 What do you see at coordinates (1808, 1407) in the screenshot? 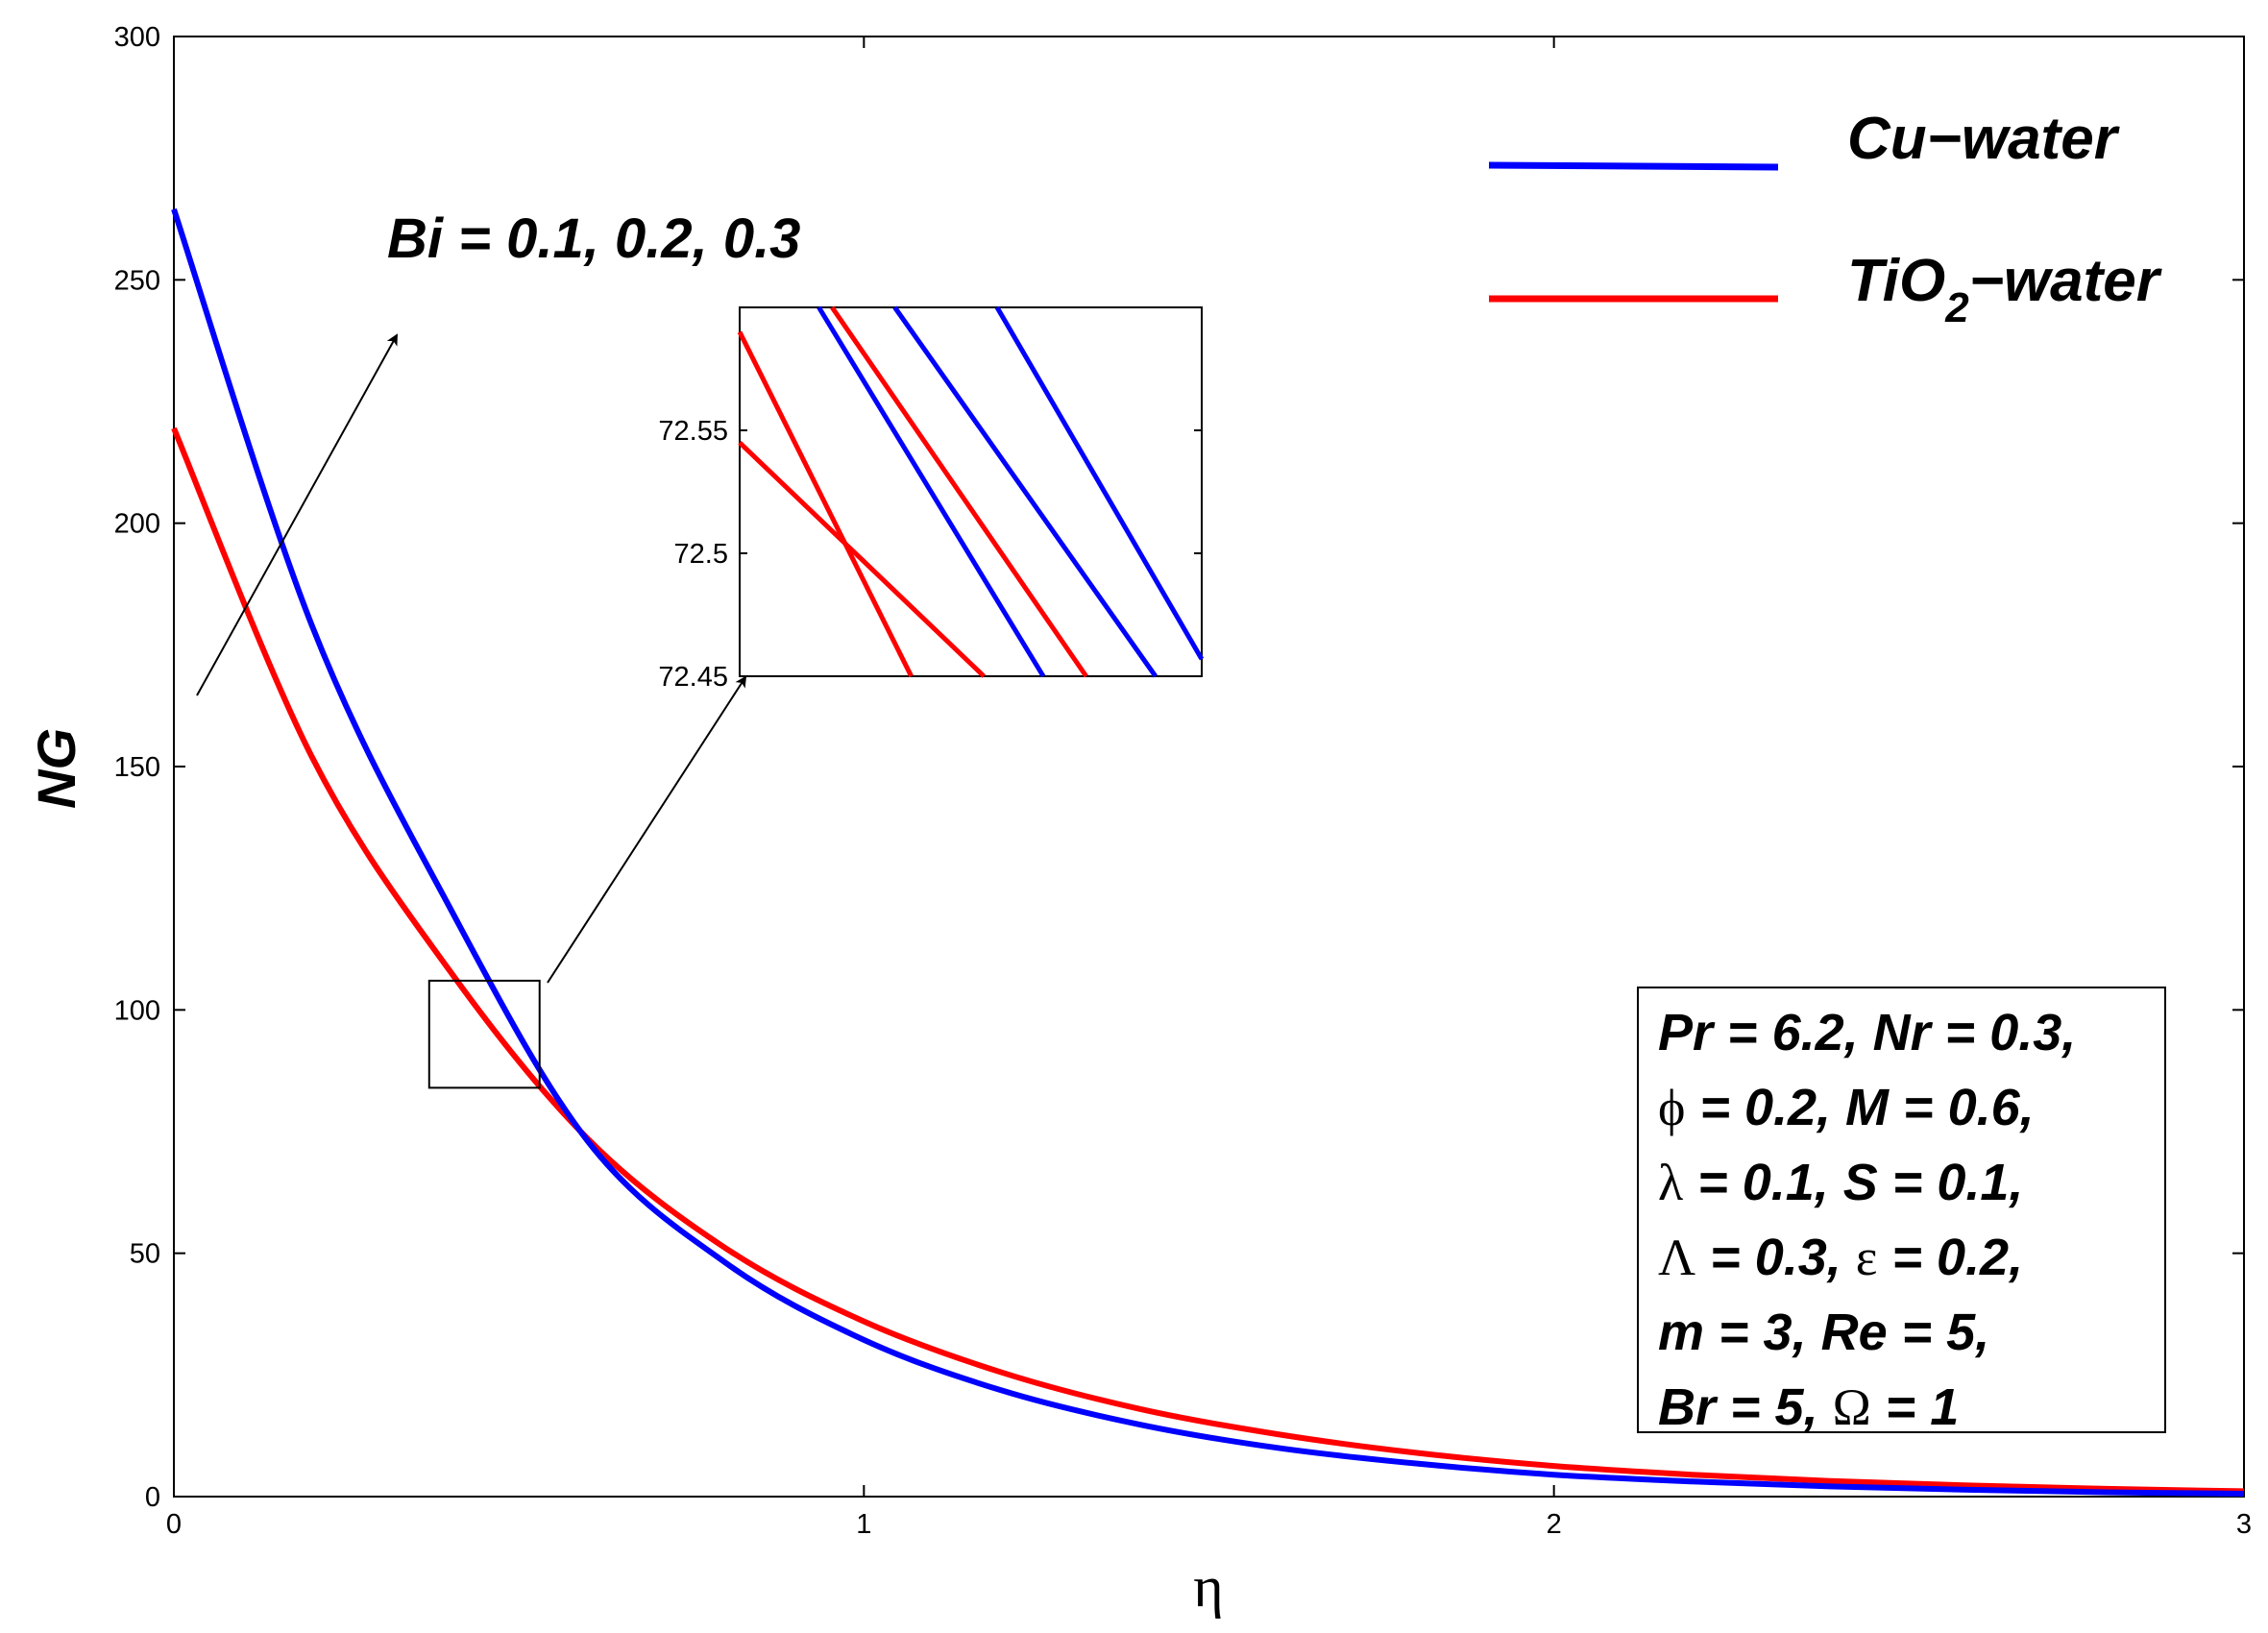
I see `param-line-6: Br = 5, Ω = 1` at bounding box center [1808, 1407].